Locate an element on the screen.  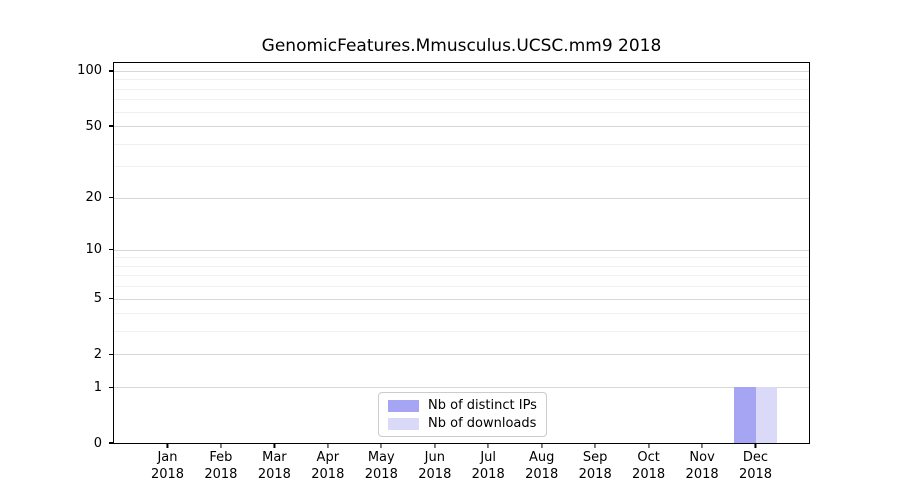
x-tick-jan: Jan 2018 is located at coordinates (167, 463).